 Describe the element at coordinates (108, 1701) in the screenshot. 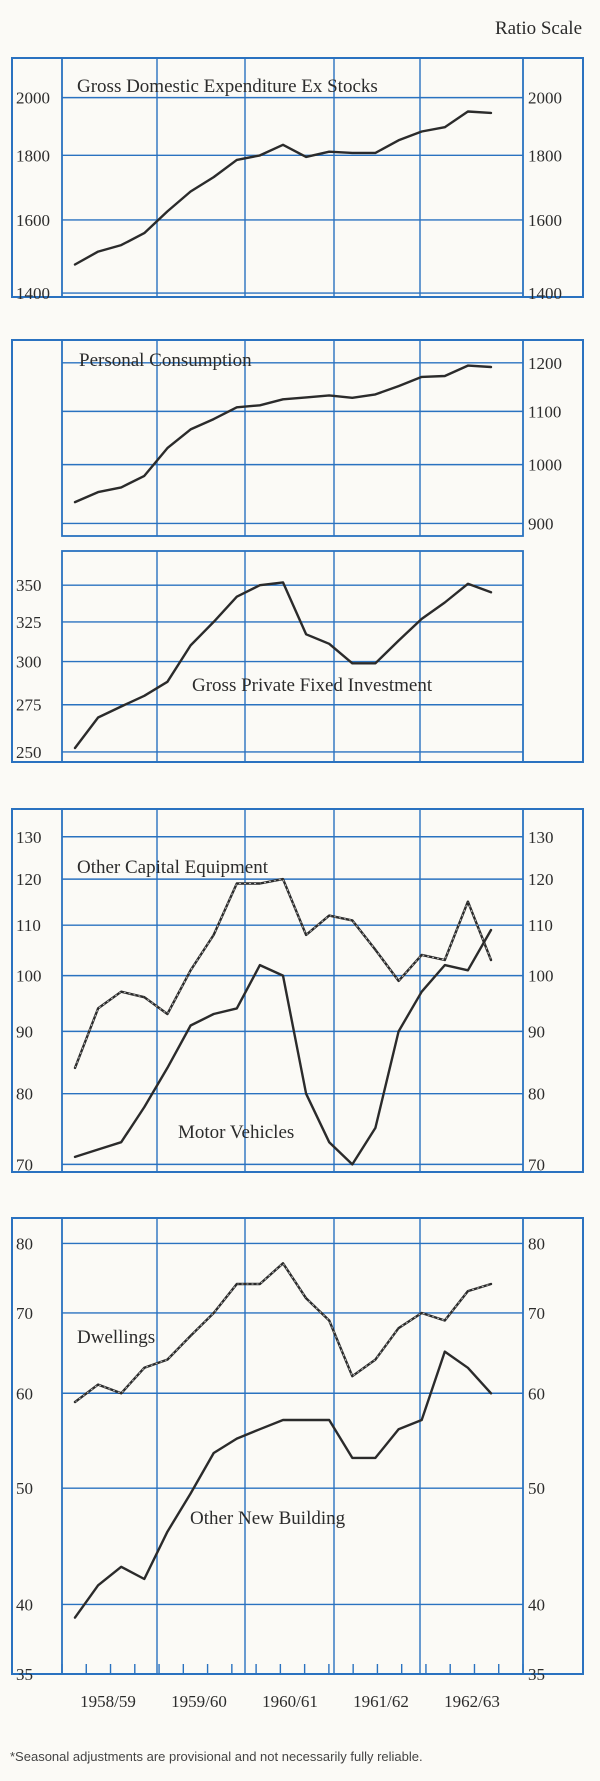

I see `x-tick-label: 1958/59` at that location.